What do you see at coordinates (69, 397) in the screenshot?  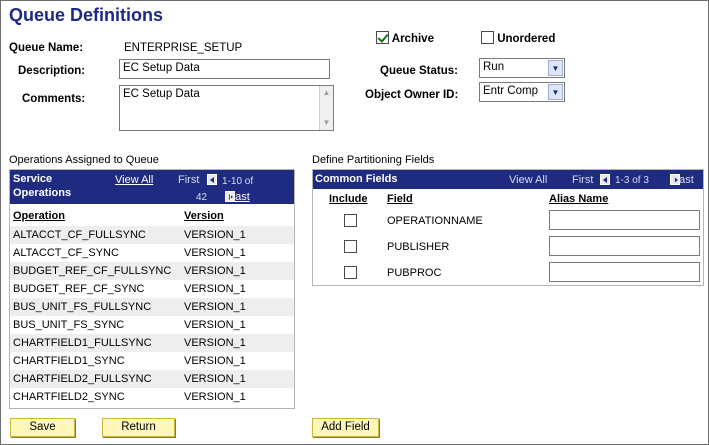 I see `operation-cell: CHARTFIELD2_SYNC` at bounding box center [69, 397].